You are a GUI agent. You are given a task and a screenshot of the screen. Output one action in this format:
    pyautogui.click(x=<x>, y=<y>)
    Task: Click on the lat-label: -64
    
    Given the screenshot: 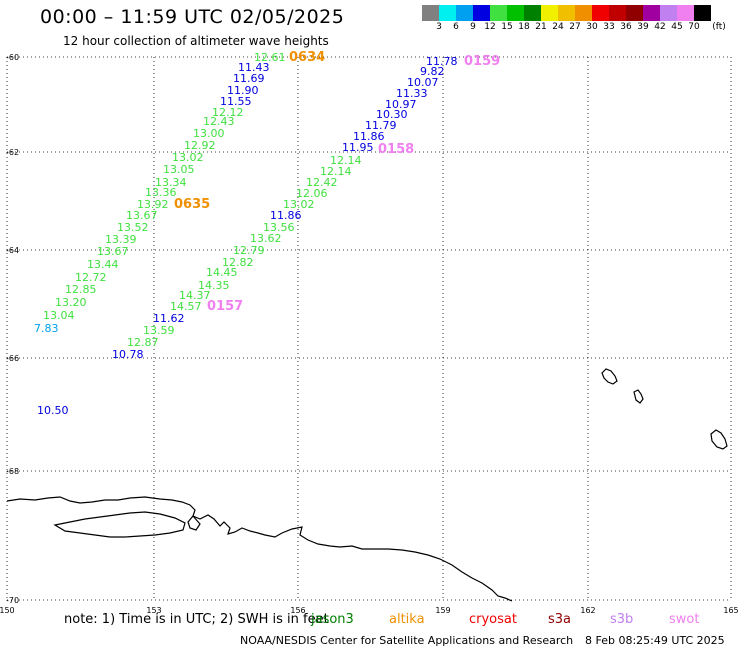 What is the action you would take?
    pyautogui.click(x=12, y=250)
    